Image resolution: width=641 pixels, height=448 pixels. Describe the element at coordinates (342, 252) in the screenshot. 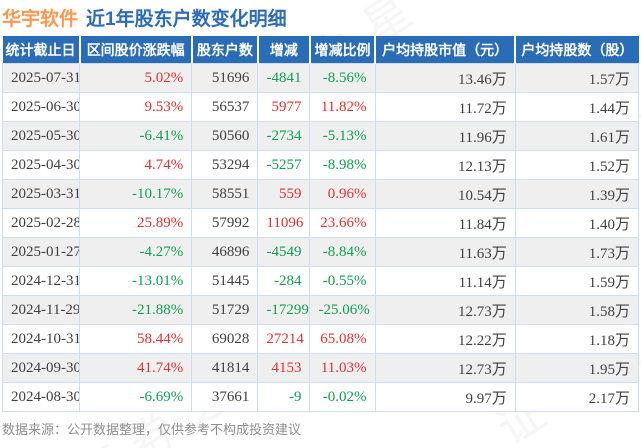

I see `value-cell: -8.84%` at that location.